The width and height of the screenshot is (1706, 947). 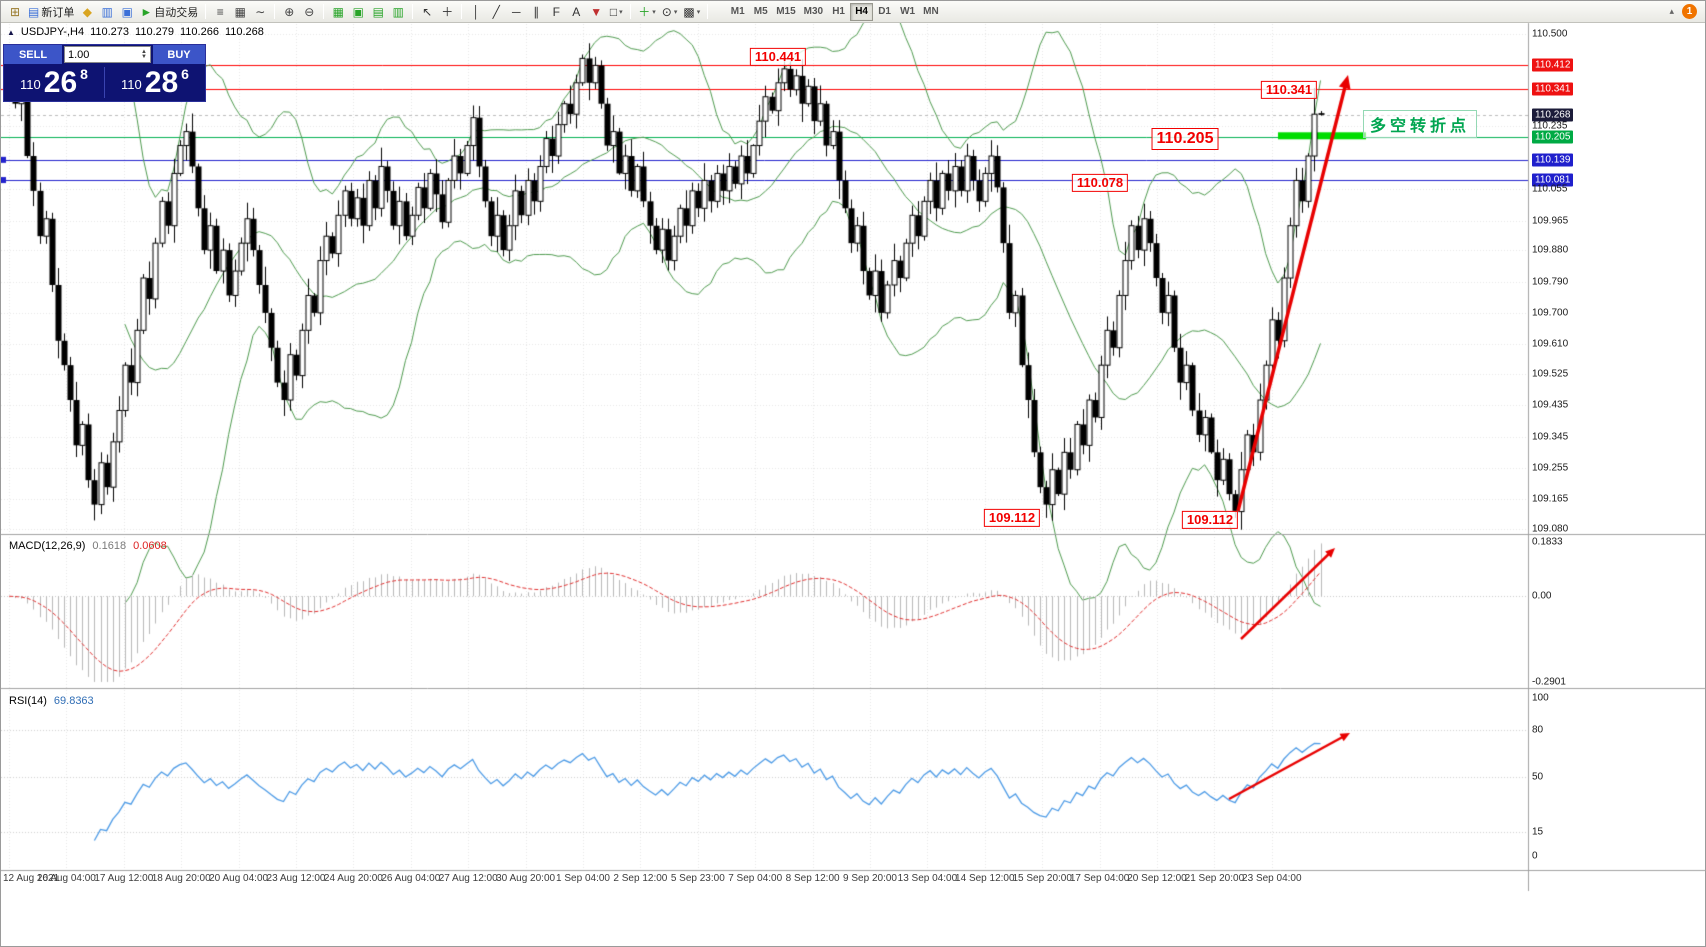 I want to click on templates-button: ▩ ▾, so click(x=691, y=12).